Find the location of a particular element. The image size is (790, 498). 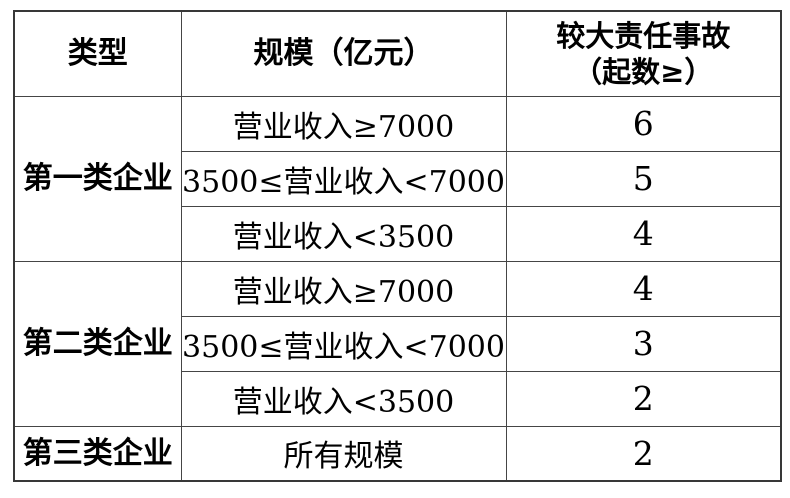

table-row: 3500≤营业收入<7000 3 is located at coordinates (398, 343).